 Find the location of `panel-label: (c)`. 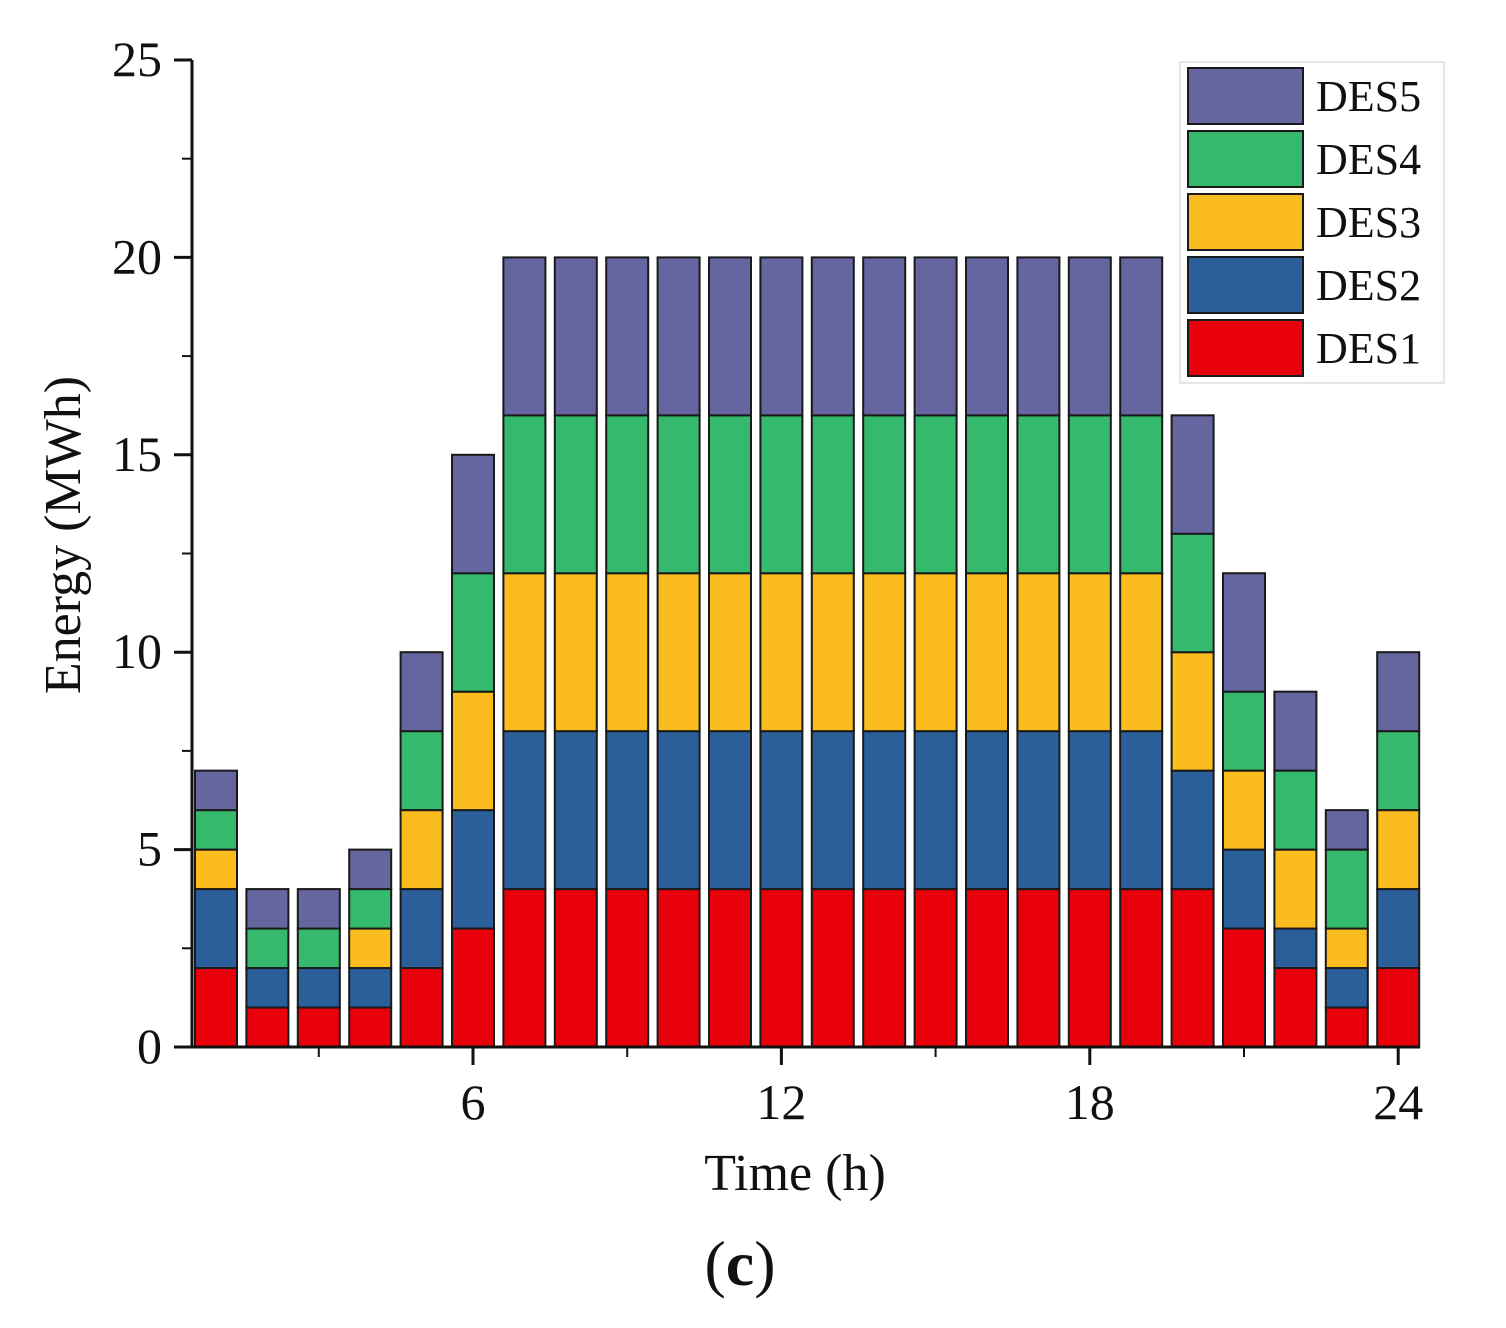

panel-label: (c) is located at coordinates (739, 1263).